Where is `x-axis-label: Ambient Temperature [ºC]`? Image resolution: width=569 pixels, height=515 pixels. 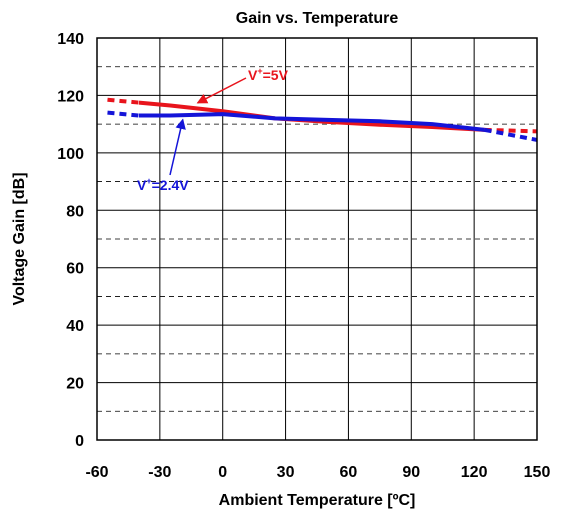
x-axis-label: Ambient Temperature [ºC] is located at coordinates (317, 500).